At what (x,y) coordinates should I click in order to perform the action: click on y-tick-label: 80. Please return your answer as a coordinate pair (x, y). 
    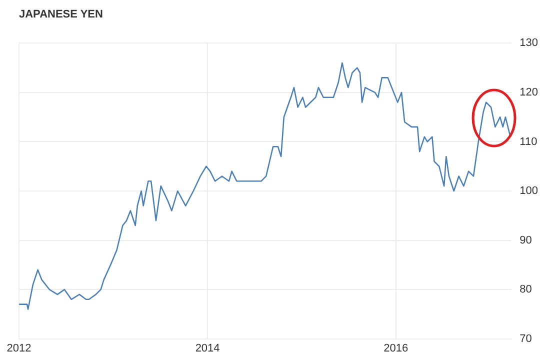
    Looking at the image, I should click on (526, 290).